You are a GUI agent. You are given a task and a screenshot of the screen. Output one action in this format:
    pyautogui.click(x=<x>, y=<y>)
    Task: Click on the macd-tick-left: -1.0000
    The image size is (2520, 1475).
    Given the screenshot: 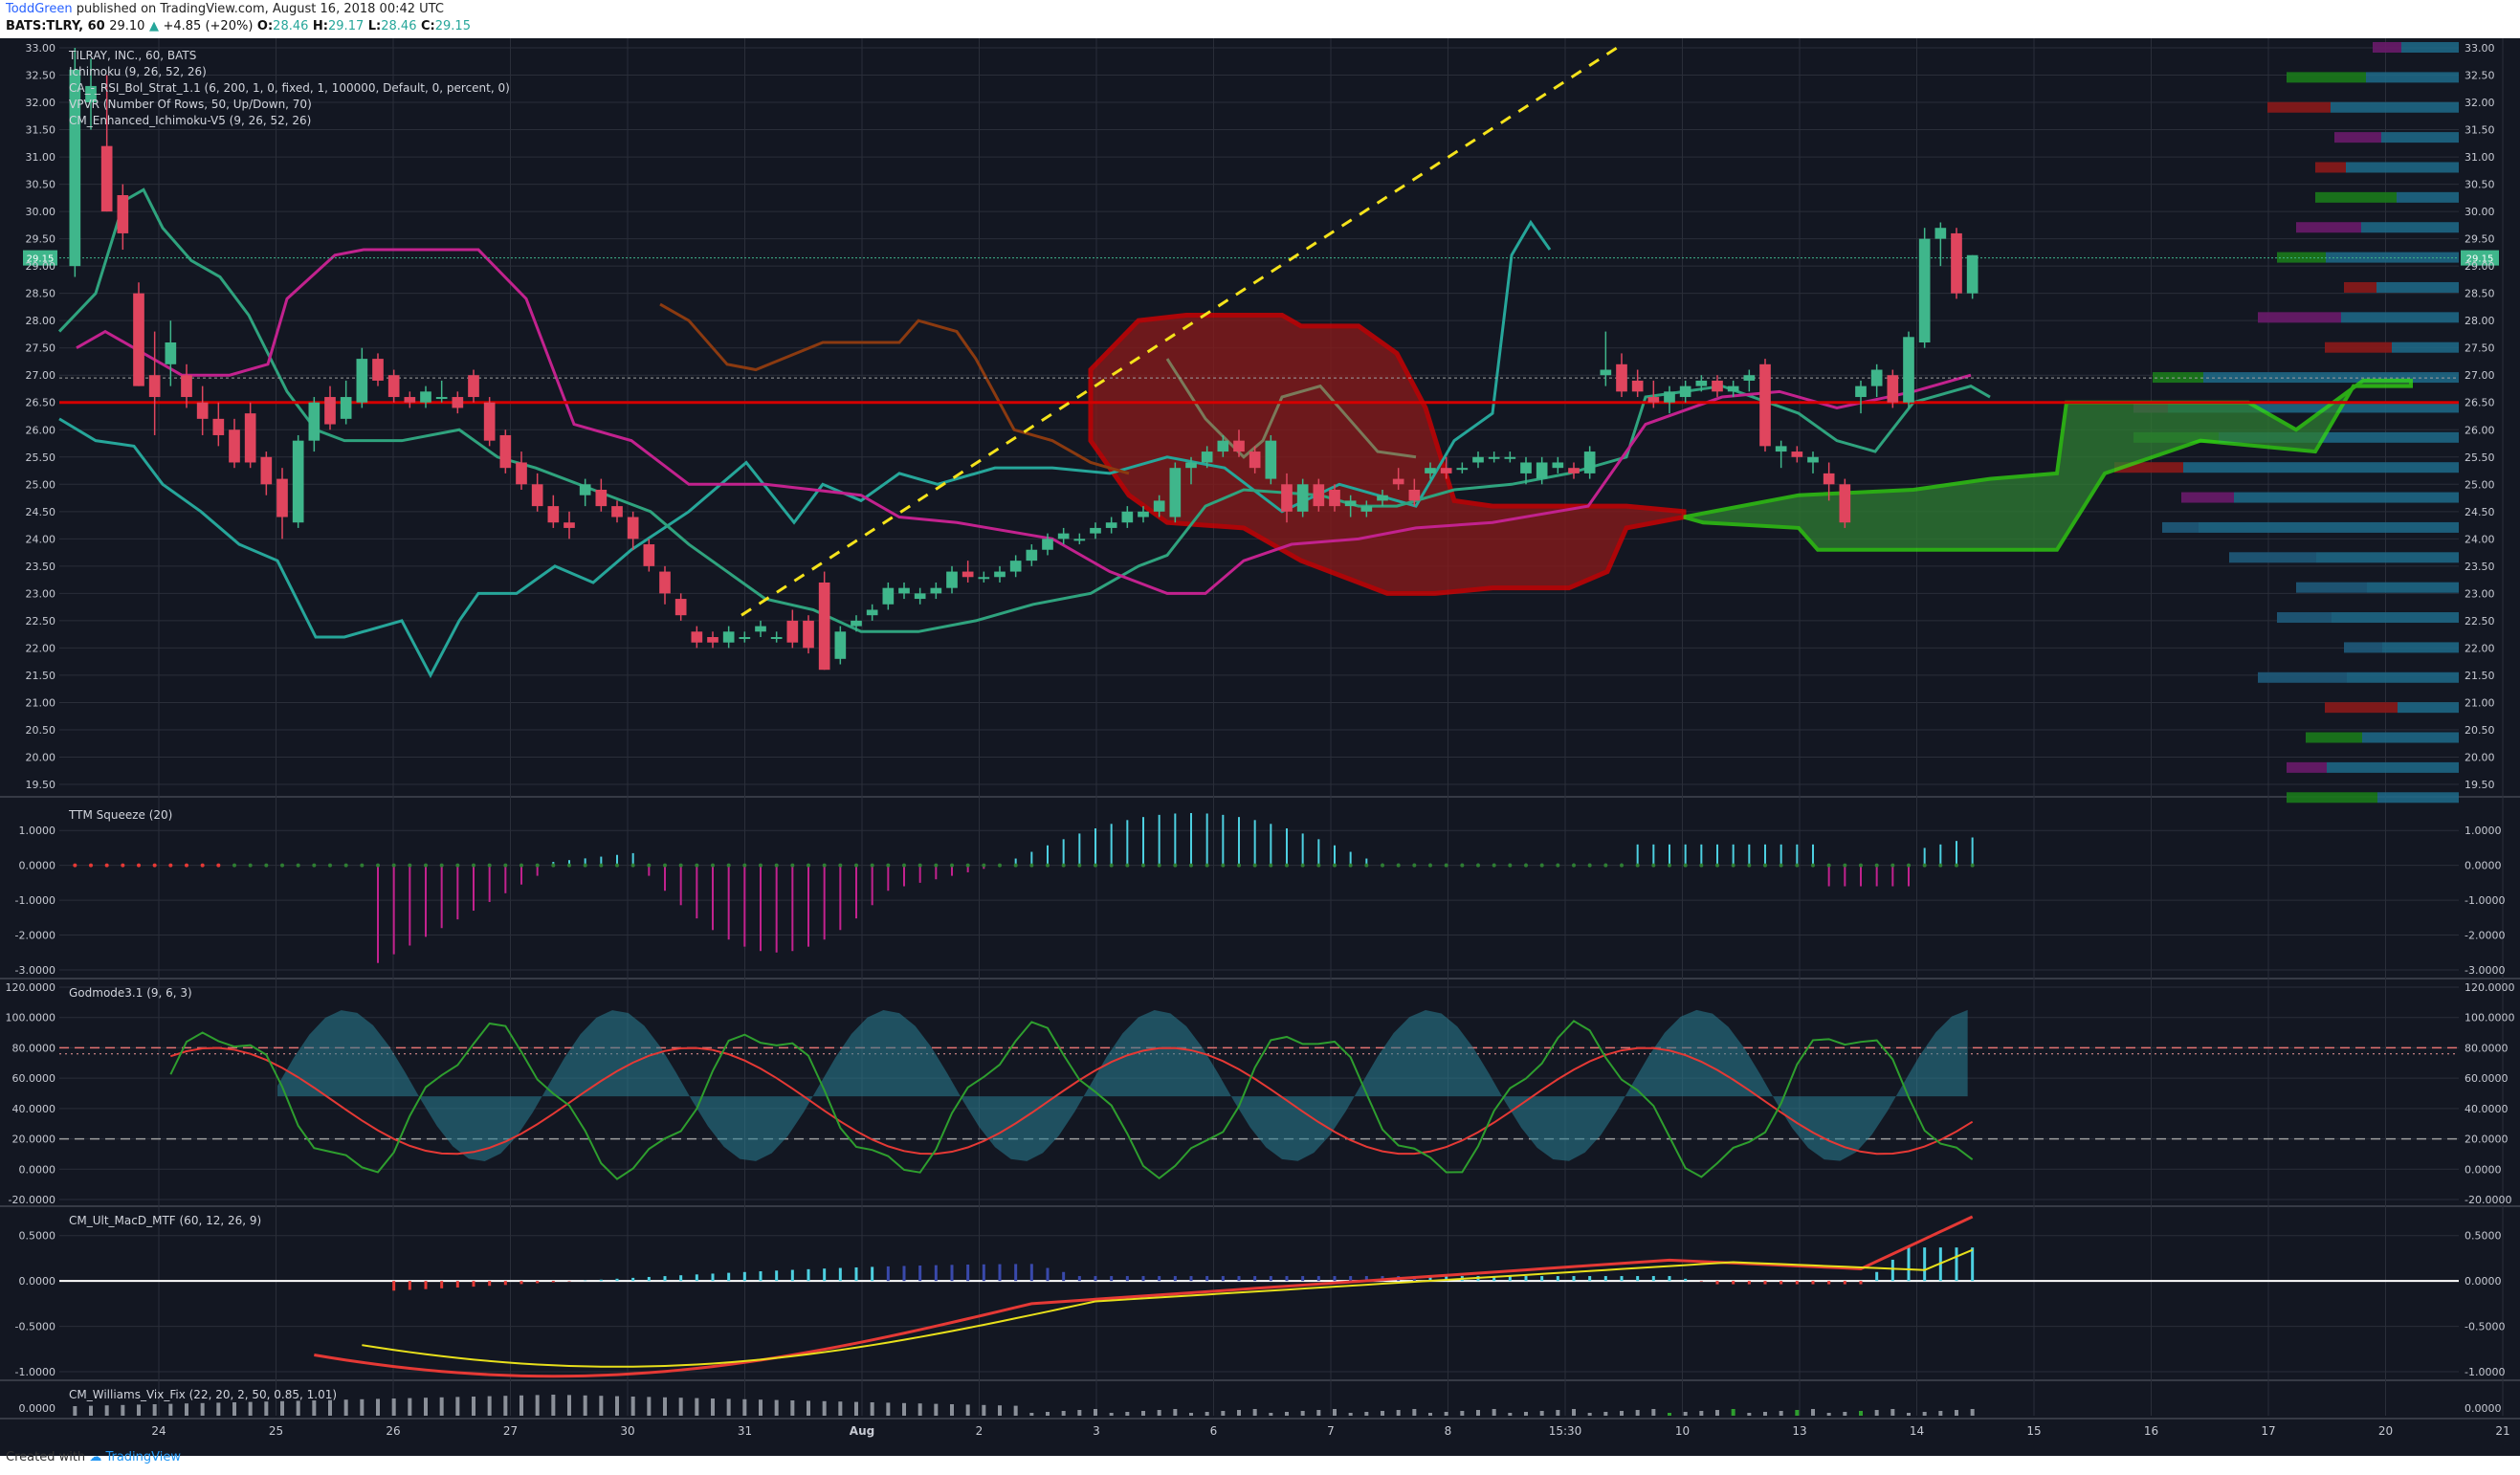 What is the action you would take?
    pyautogui.click(x=35, y=1372)
    